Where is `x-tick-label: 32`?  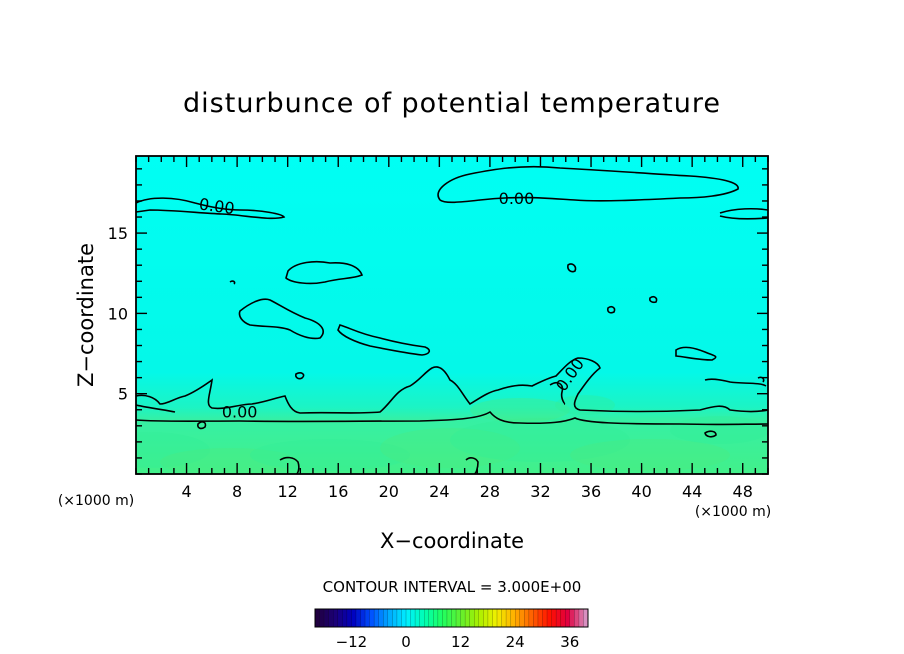 x-tick-label: 32 is located at coordinates (540, 491).